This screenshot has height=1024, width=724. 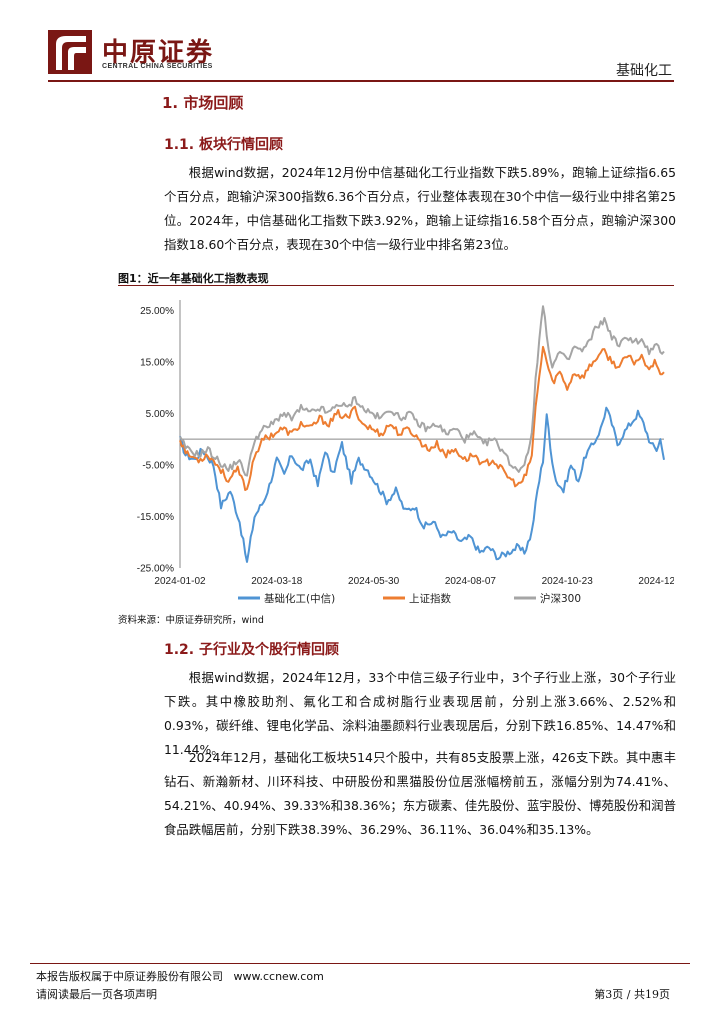 I want to click on heading-sector-review: 1.1. 板块行情回顾, so click(x=223, y=145).